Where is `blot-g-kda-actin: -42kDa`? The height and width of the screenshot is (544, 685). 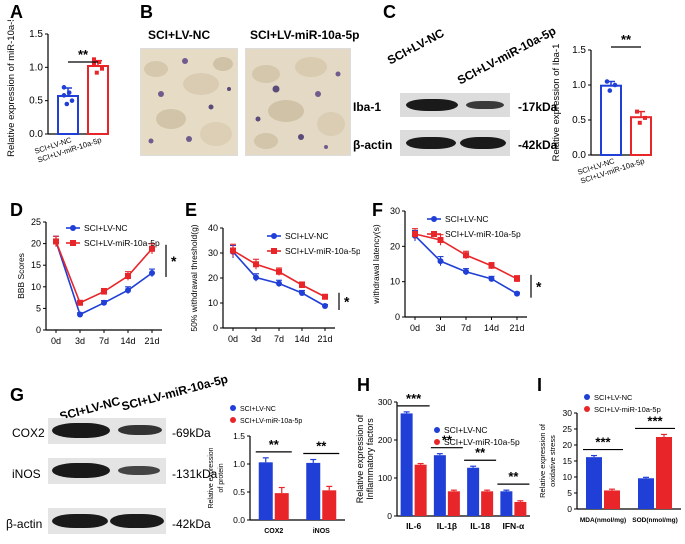 blot-g-kda-actin: -42kDa is located at coordinates (191, 524).